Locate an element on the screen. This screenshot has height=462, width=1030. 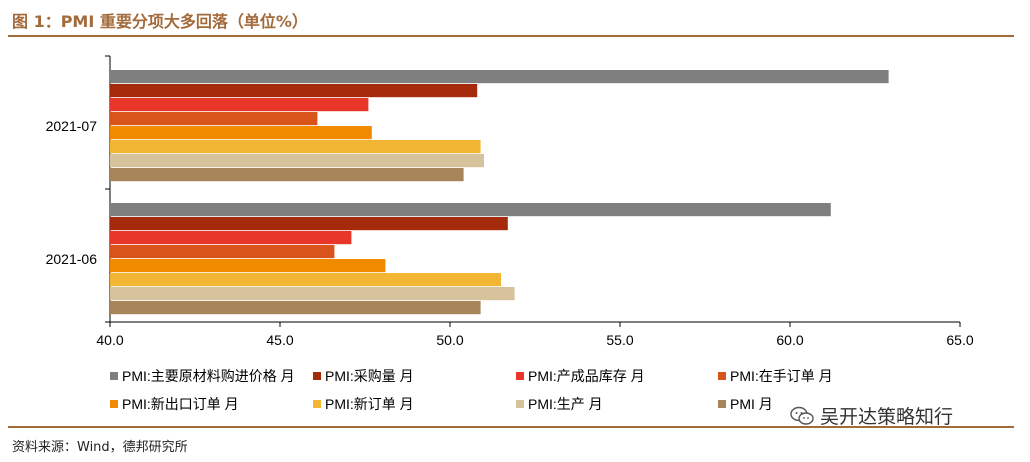
x-tick-label-3: 55.0 is located at coordinates (619, 340).